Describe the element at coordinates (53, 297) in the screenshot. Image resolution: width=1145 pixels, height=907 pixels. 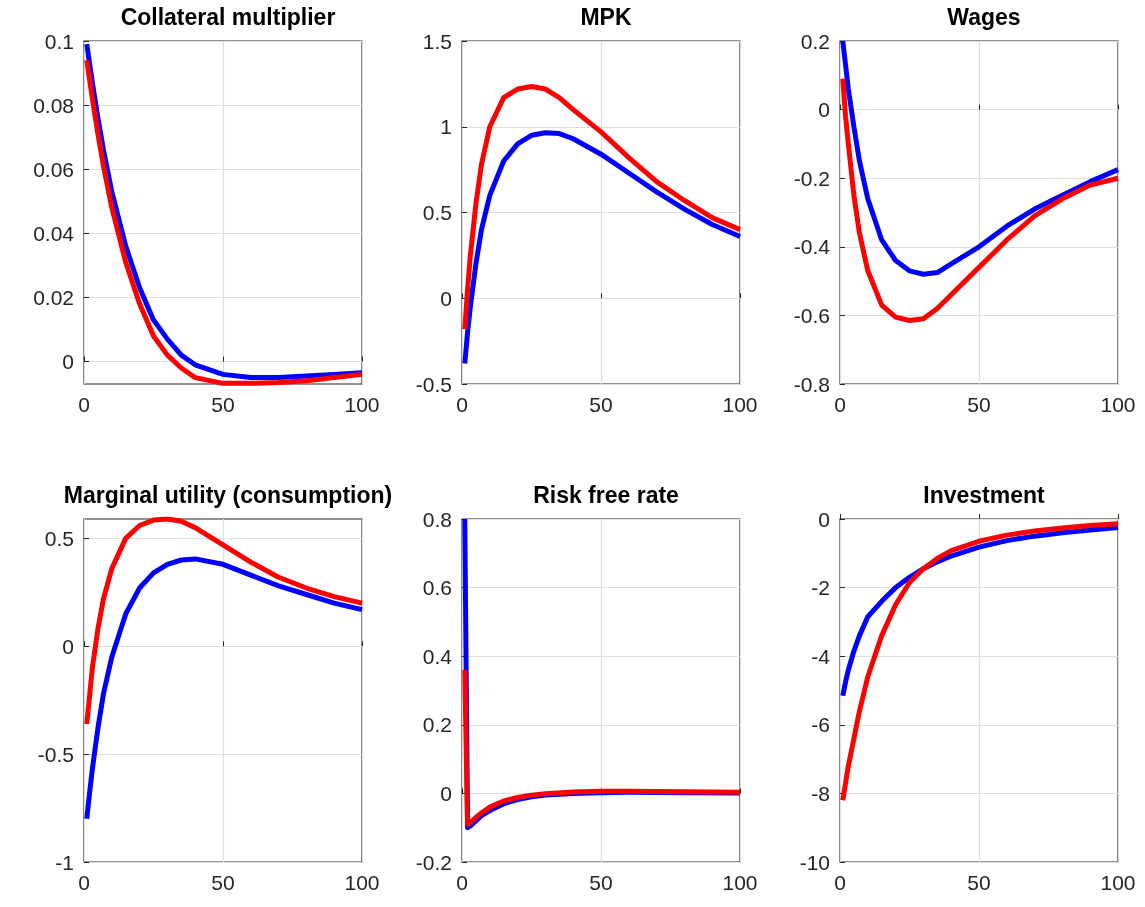
I see `y-tick-label: 0.02` at that location.